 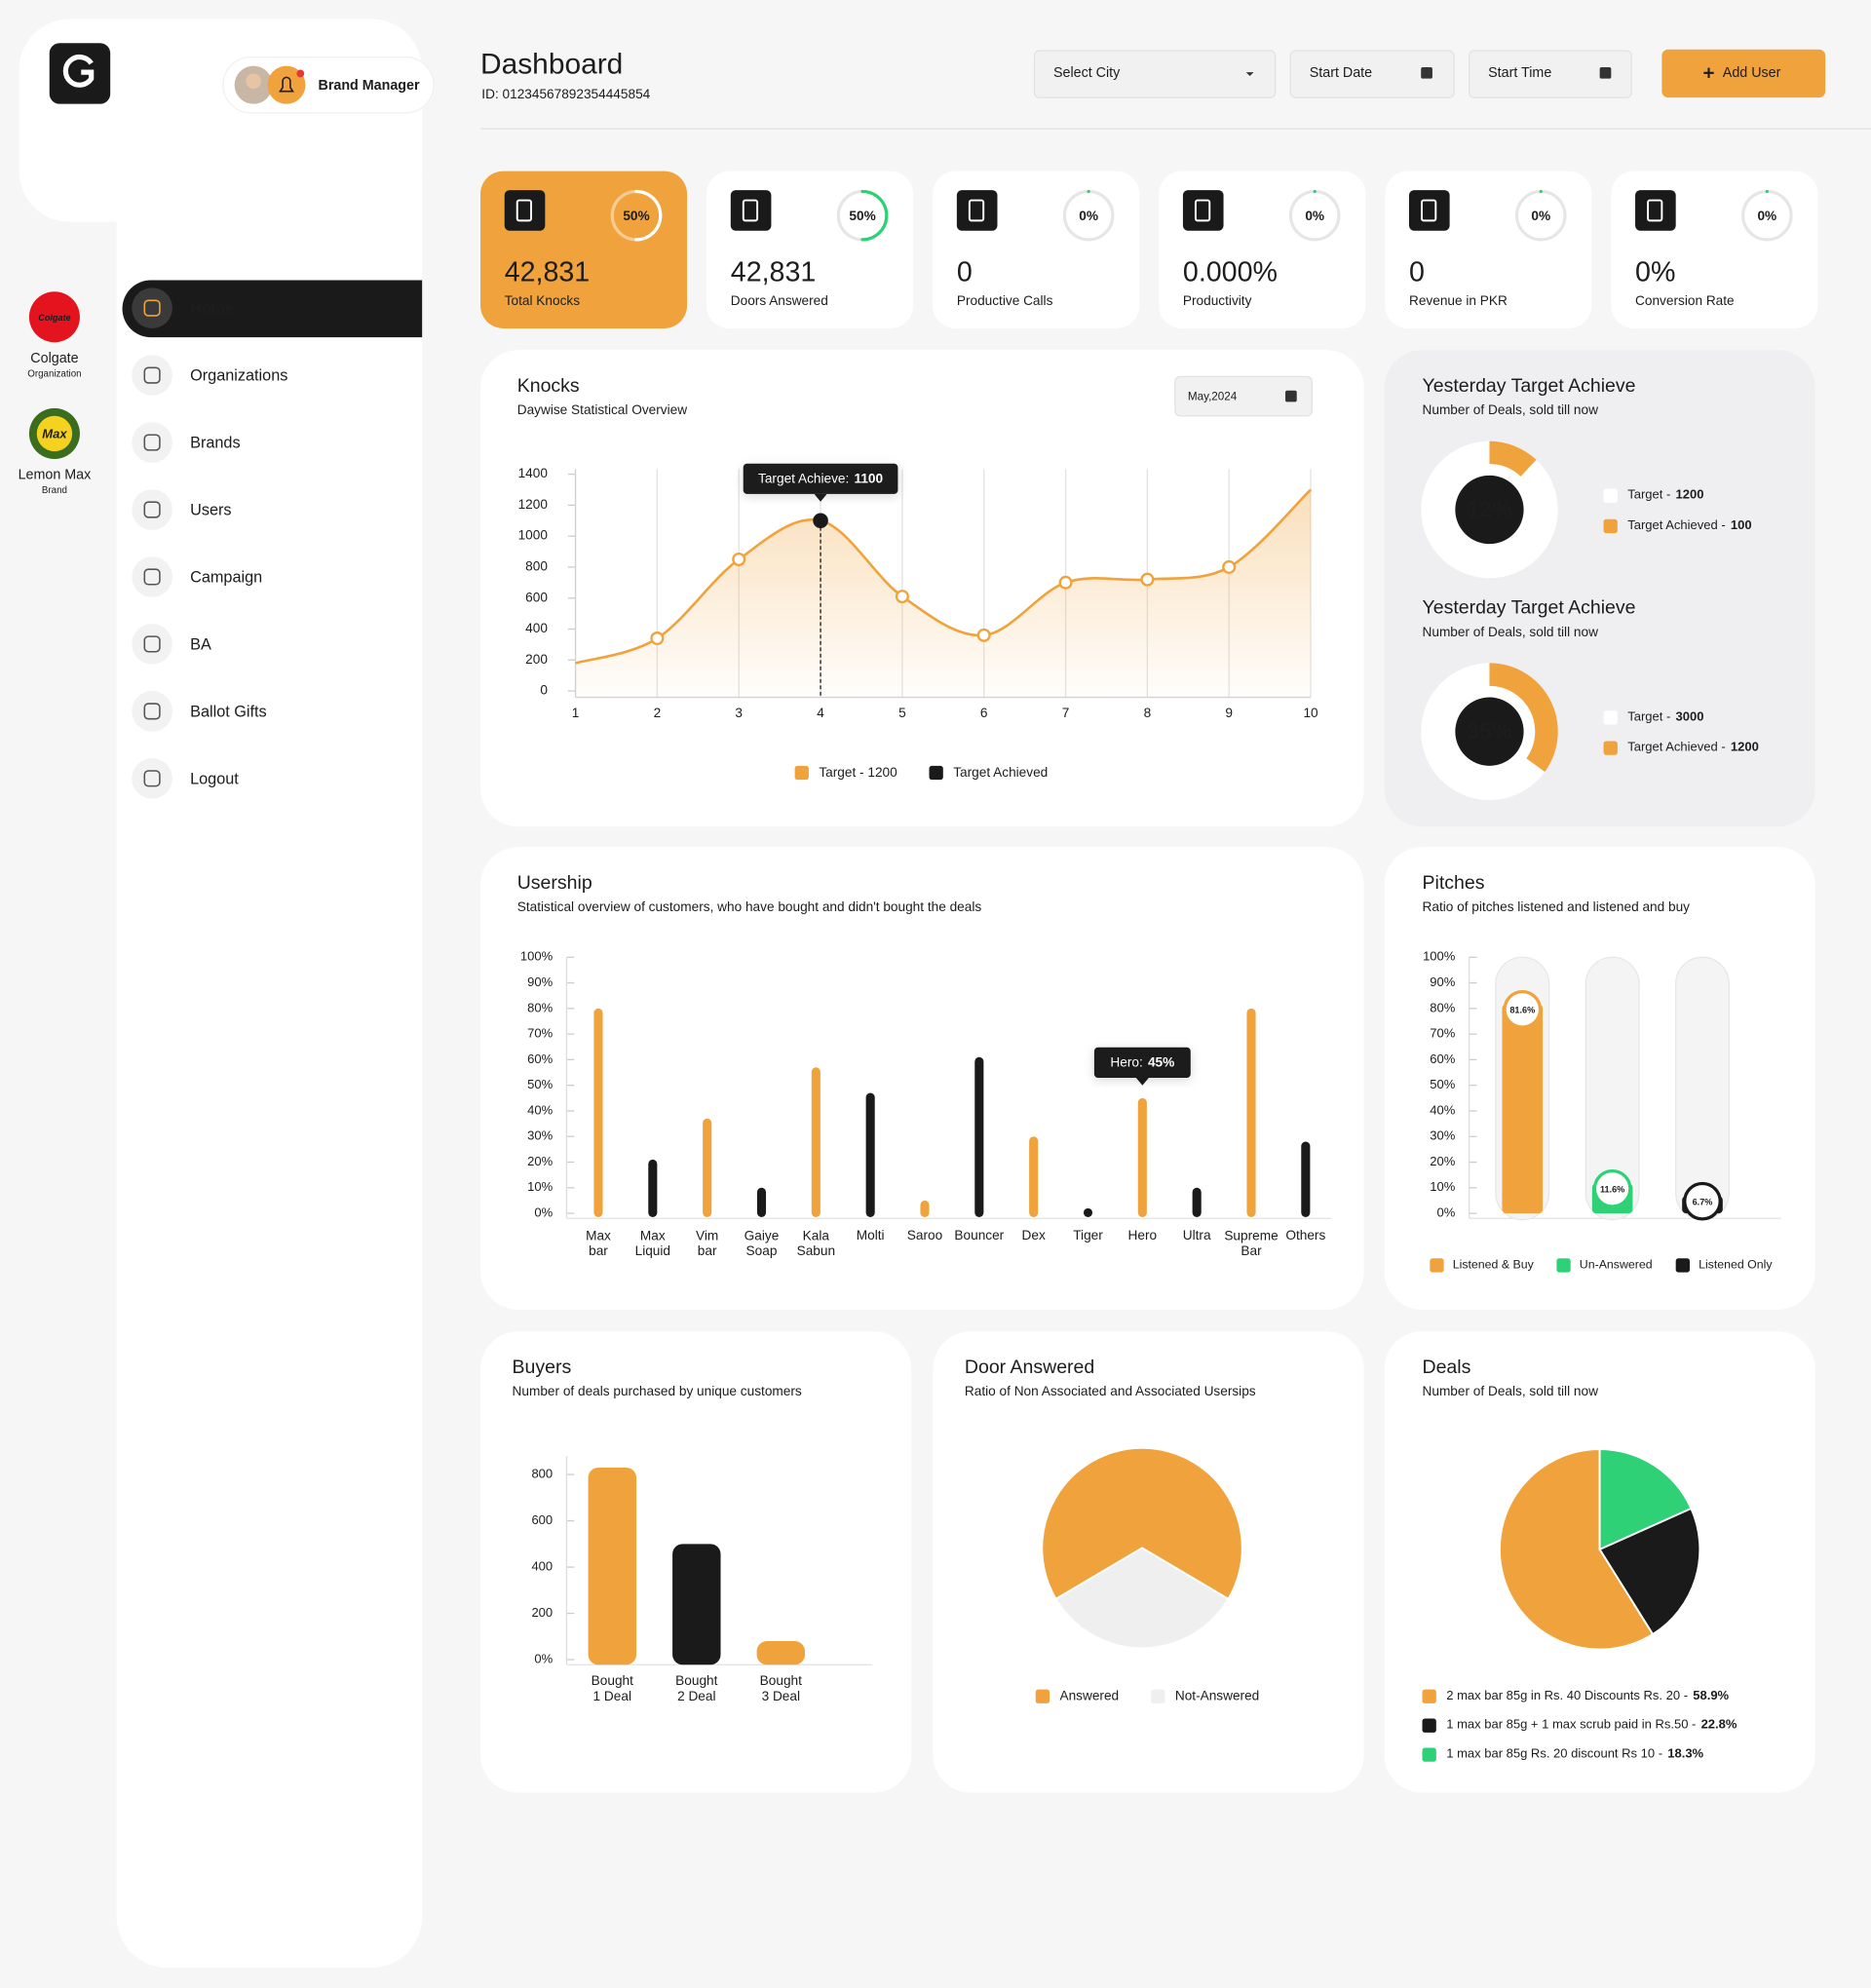 What do you see at coordinates (1685, 1753) in the screenshot?
I see `legend-label-part: 18.3%` at bounding box center [1685, 1753].